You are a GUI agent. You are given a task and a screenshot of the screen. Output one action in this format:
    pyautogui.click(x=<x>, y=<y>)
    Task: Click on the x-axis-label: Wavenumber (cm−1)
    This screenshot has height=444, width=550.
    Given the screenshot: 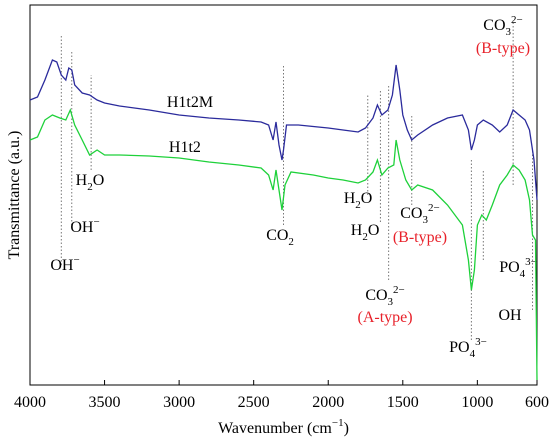 What is the action you would take?
    pyautogui.click(x=283, y=427)
    